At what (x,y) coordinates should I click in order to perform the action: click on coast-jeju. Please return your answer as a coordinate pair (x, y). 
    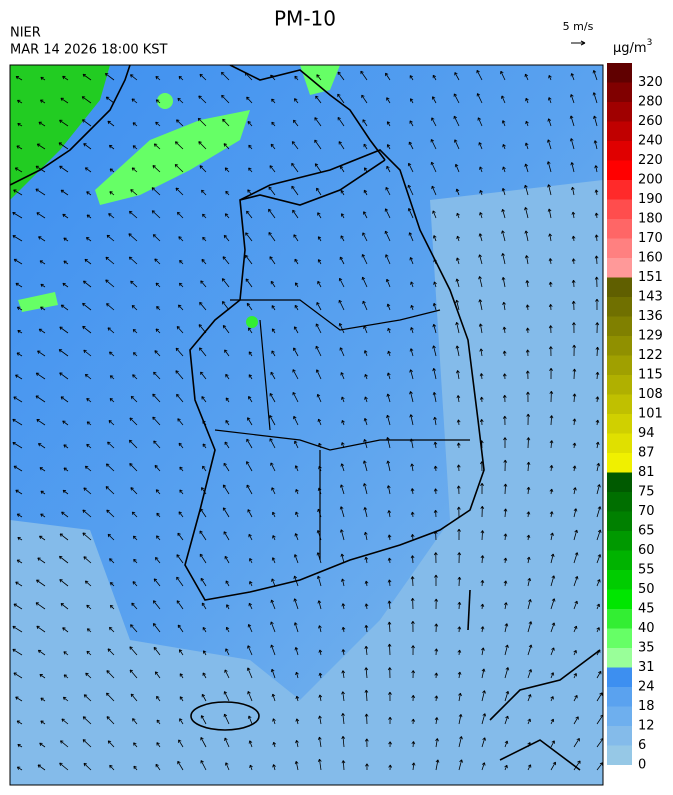
    Looking at the image, I should click on (225, 716).